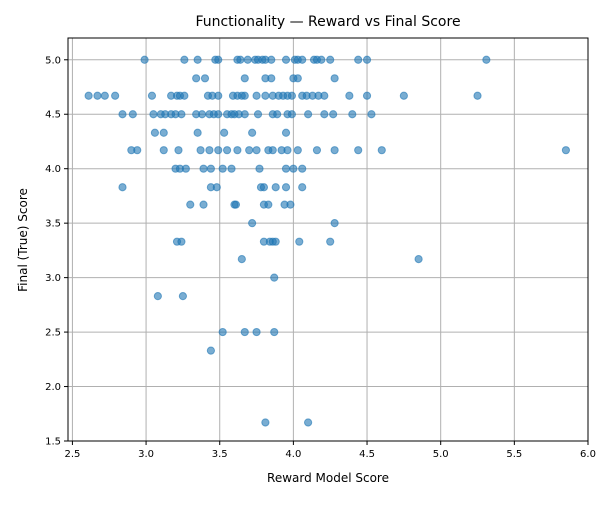 The width and height of the screenshot is (600, 505). I want to click on y-tick-label: 2.0, so click(53, 387).